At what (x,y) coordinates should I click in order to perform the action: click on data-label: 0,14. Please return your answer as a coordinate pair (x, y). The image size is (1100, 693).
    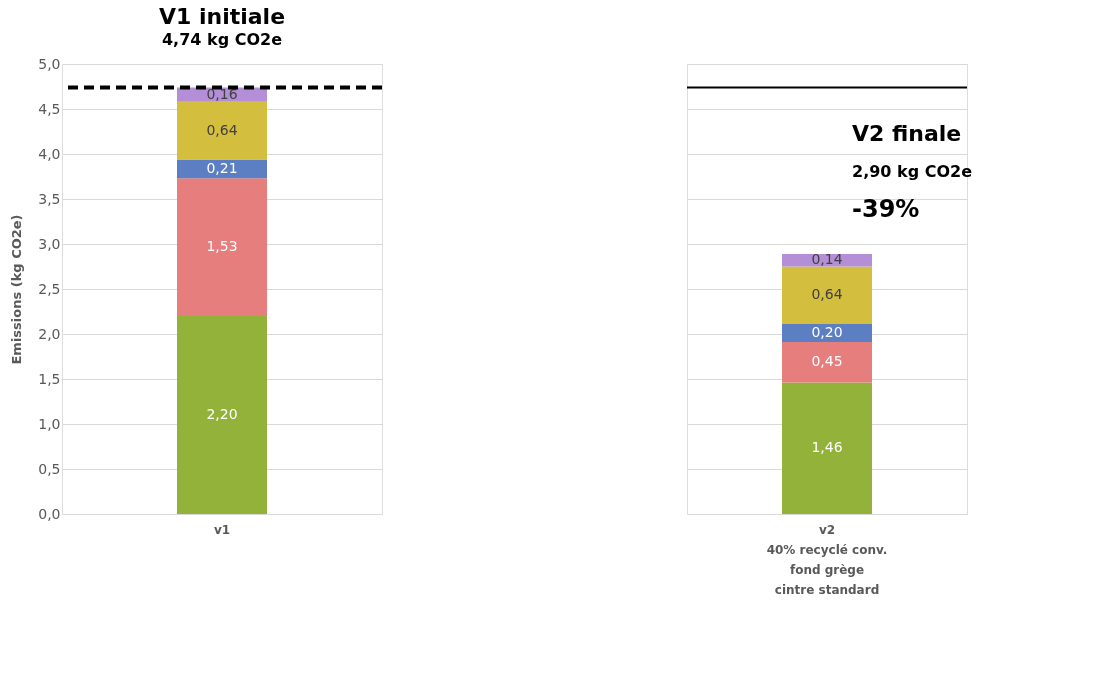
    Looking at the image, I should click on (827, 259).